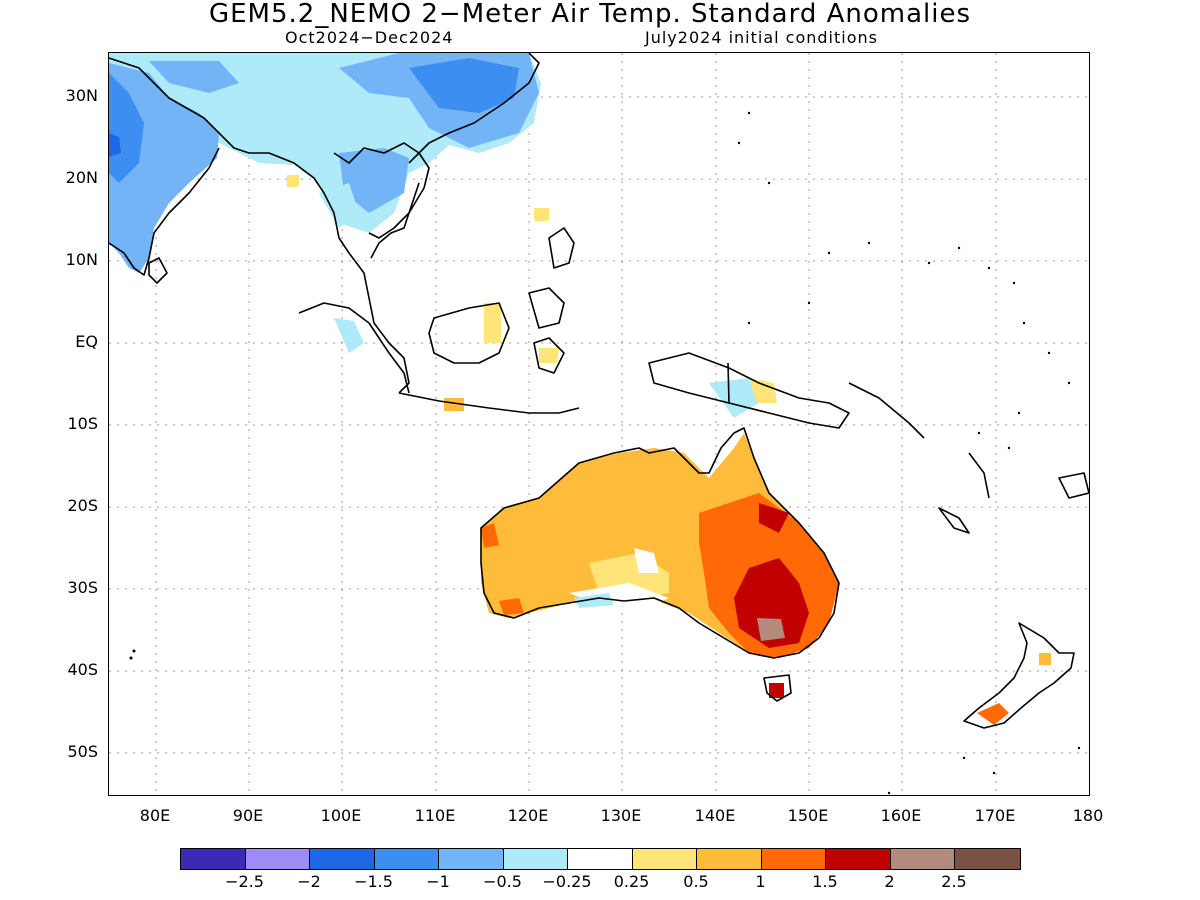  I want to click on colorbar-label: 2.5, so click(954, 881).